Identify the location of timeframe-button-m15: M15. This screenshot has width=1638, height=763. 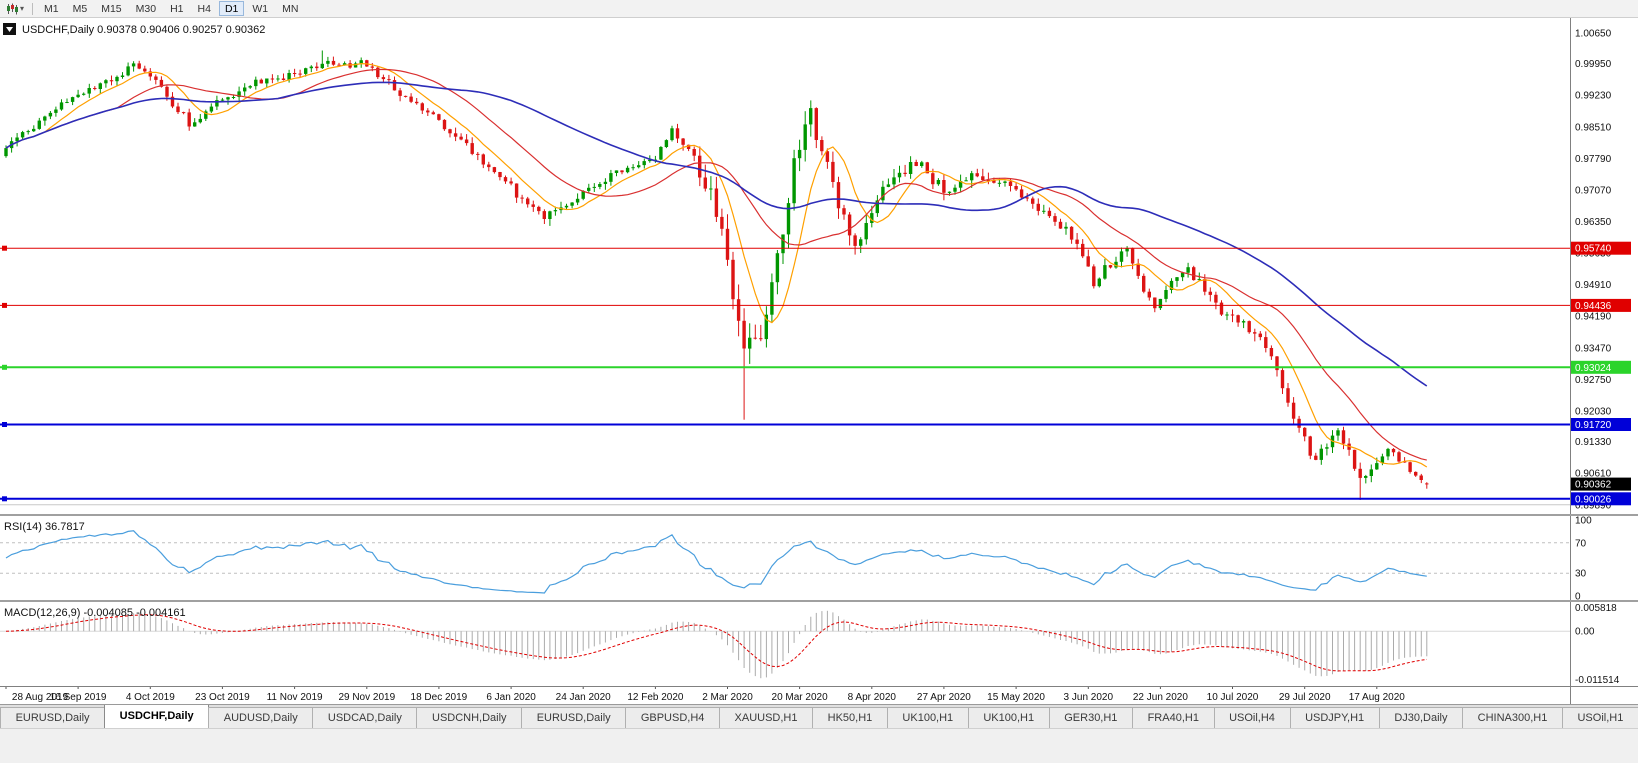
(111, 9).